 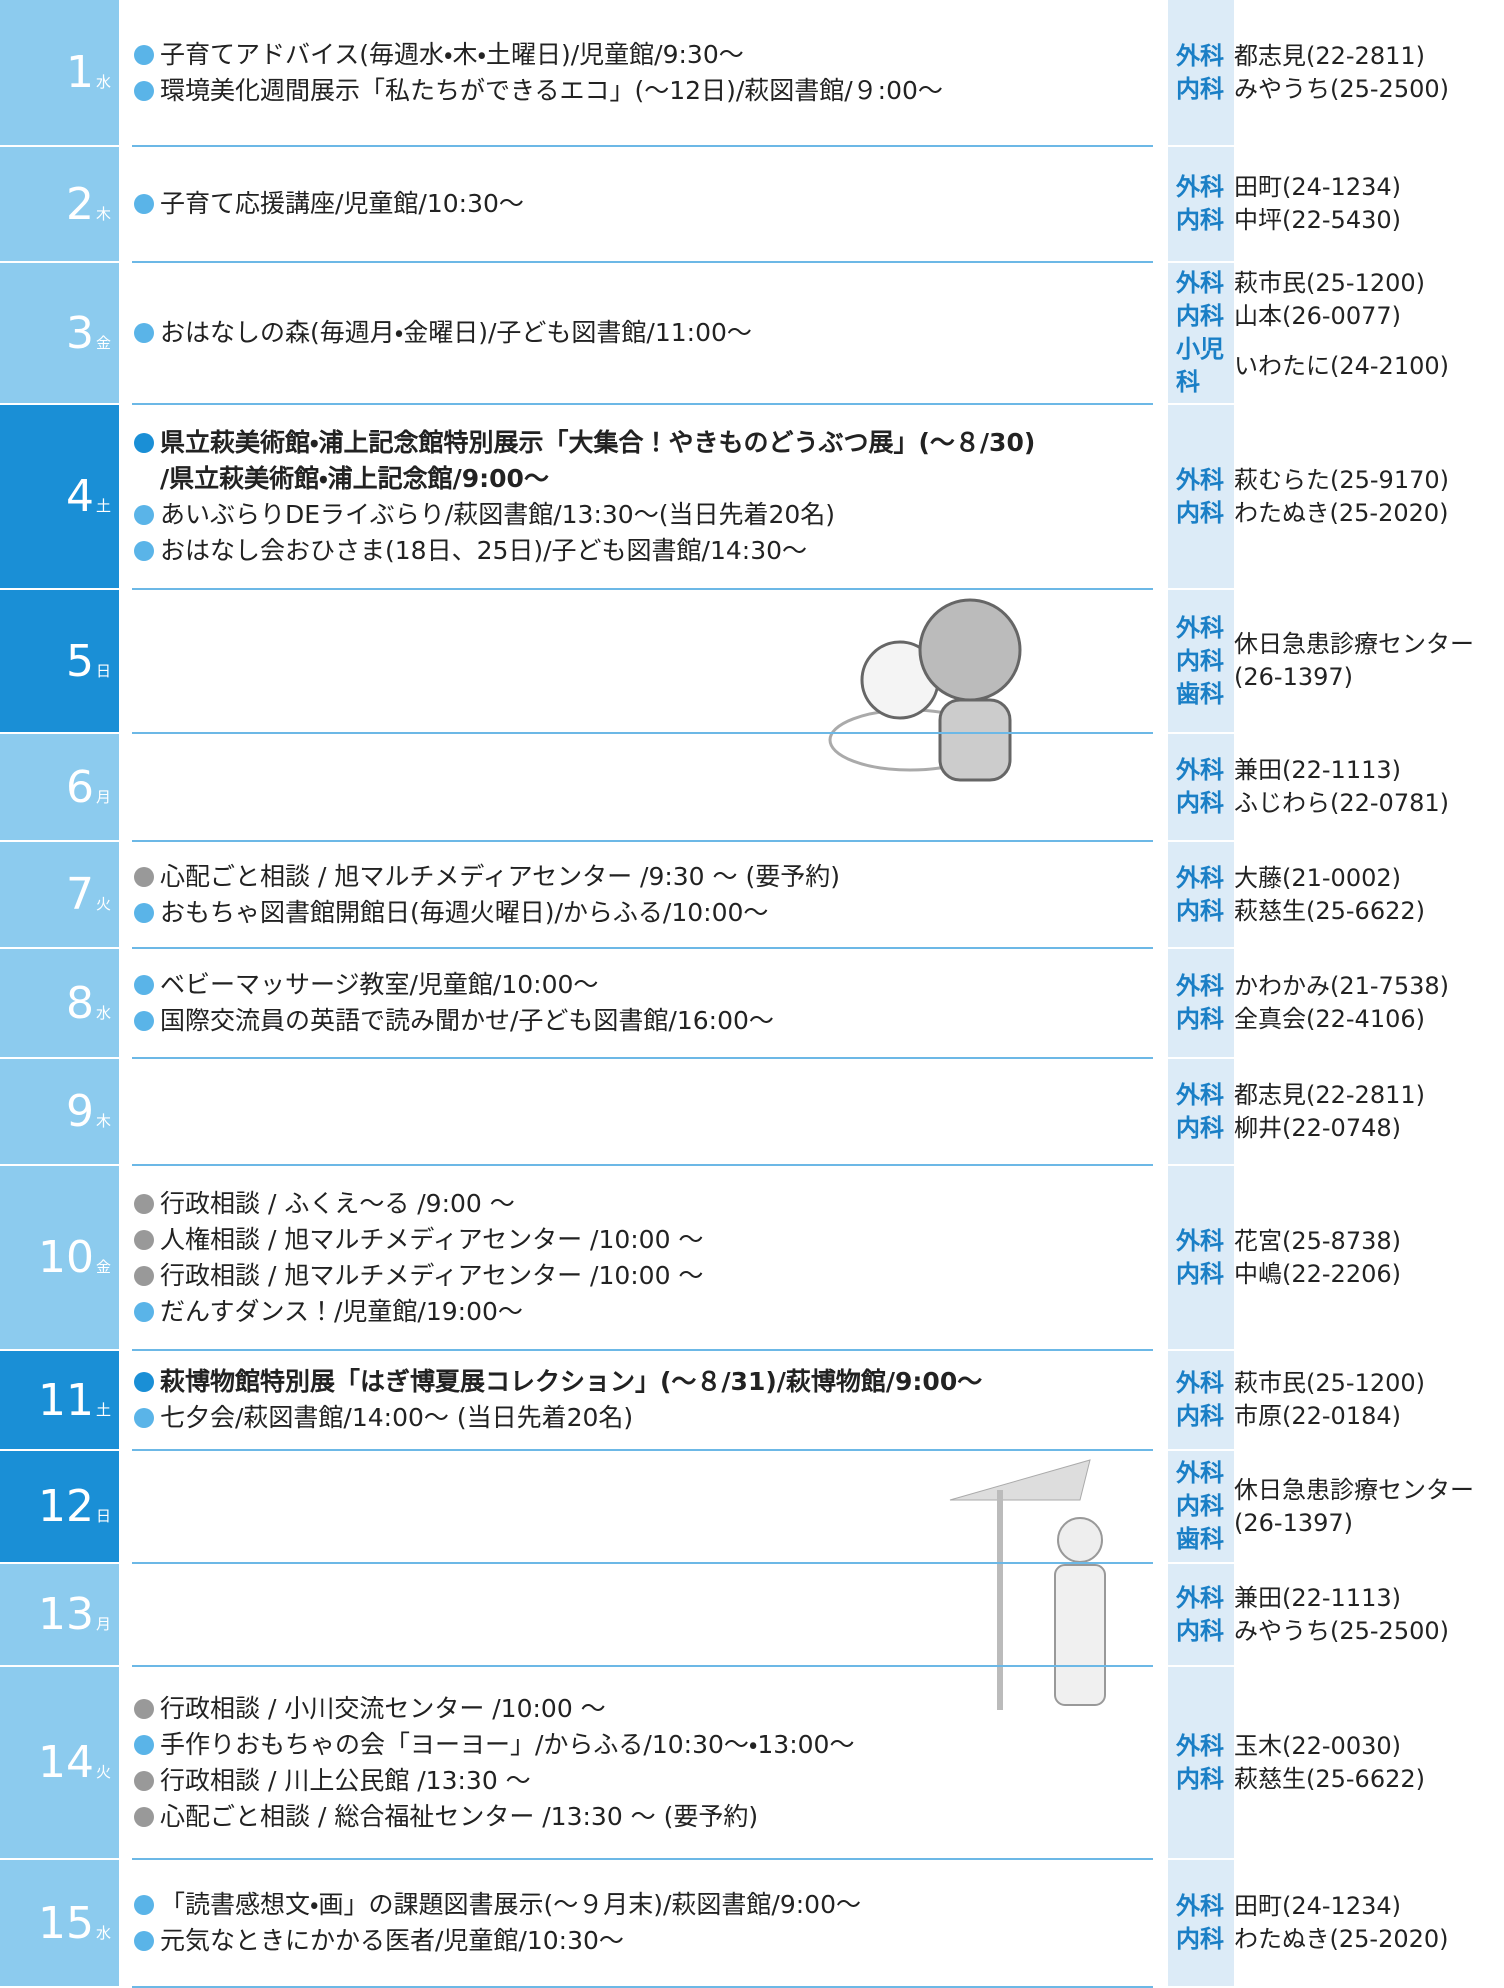 I want to click on event: 心配ごと相談 / 総合福祉センター /13:30 ～ (要予約), so click(x=642, y=1817).